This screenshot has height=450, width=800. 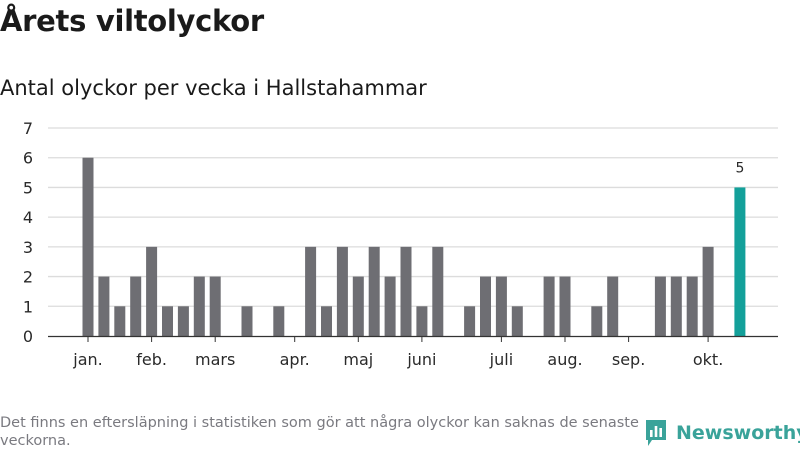 I want to click on y-tick-label: 4, so click(x=28, y=217).